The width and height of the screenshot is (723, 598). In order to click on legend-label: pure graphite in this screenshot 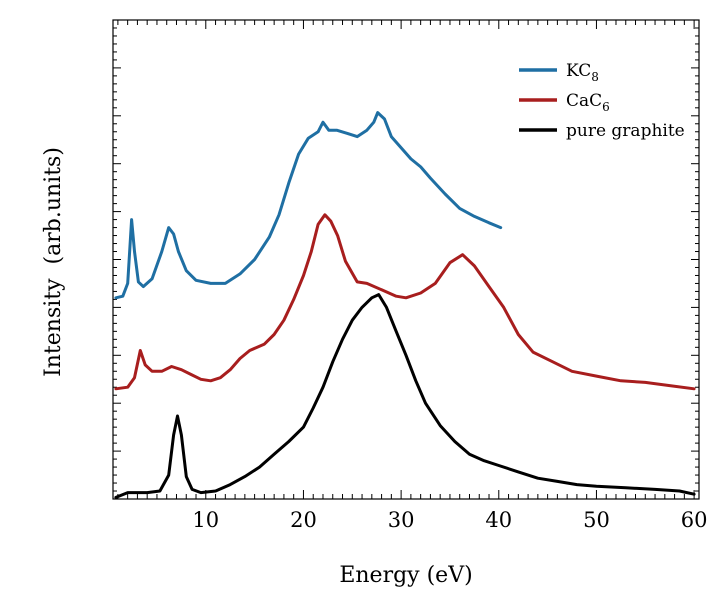, I will do `click(625, 131)`.